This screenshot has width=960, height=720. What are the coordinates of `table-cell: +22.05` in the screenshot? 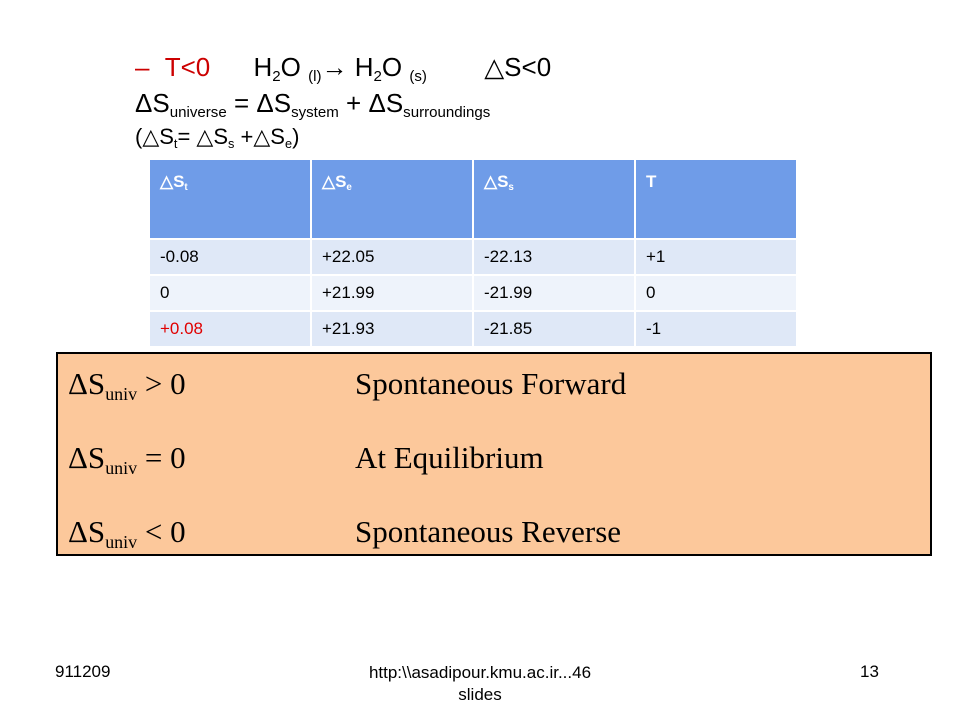 It's located at (392, 257).